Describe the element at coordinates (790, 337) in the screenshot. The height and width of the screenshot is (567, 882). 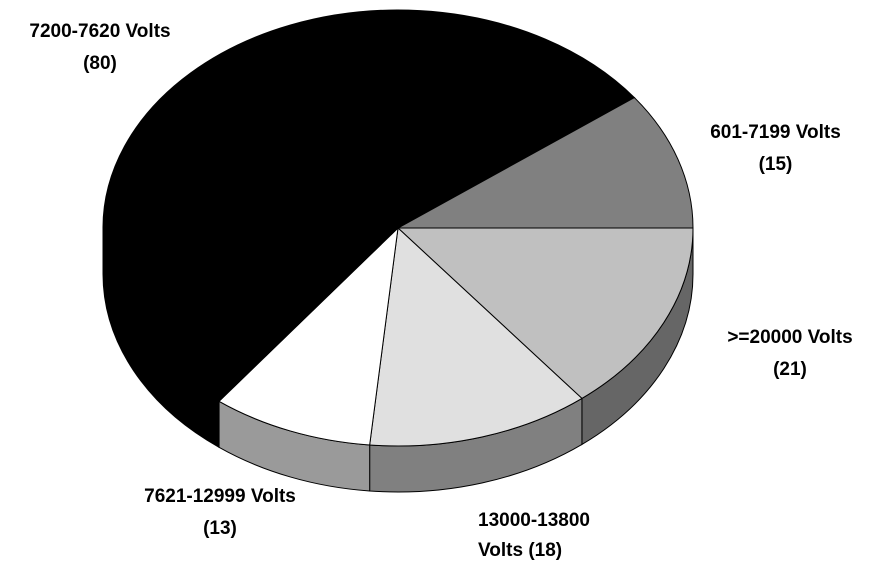
I see `category-label: >=20000 Volts` at that location.